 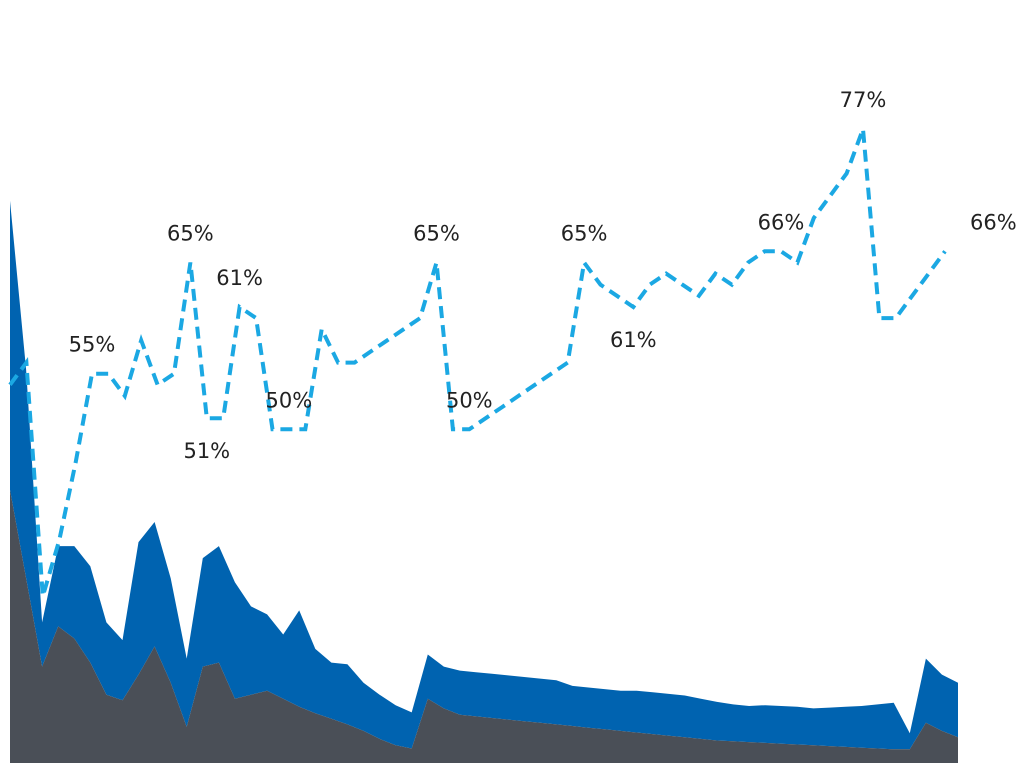 I want to click on data-label-0: 55%, so click(x=92, y=345).